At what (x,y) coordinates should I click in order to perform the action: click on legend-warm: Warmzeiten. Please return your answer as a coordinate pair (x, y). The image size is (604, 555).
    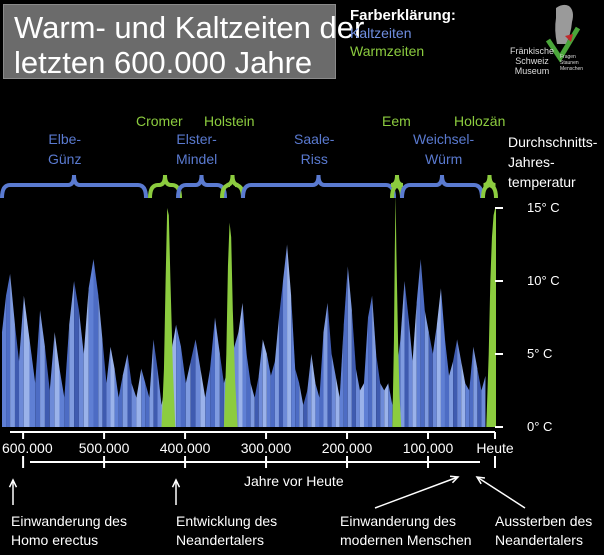
    Looking at the image, I should click on (387, 51).